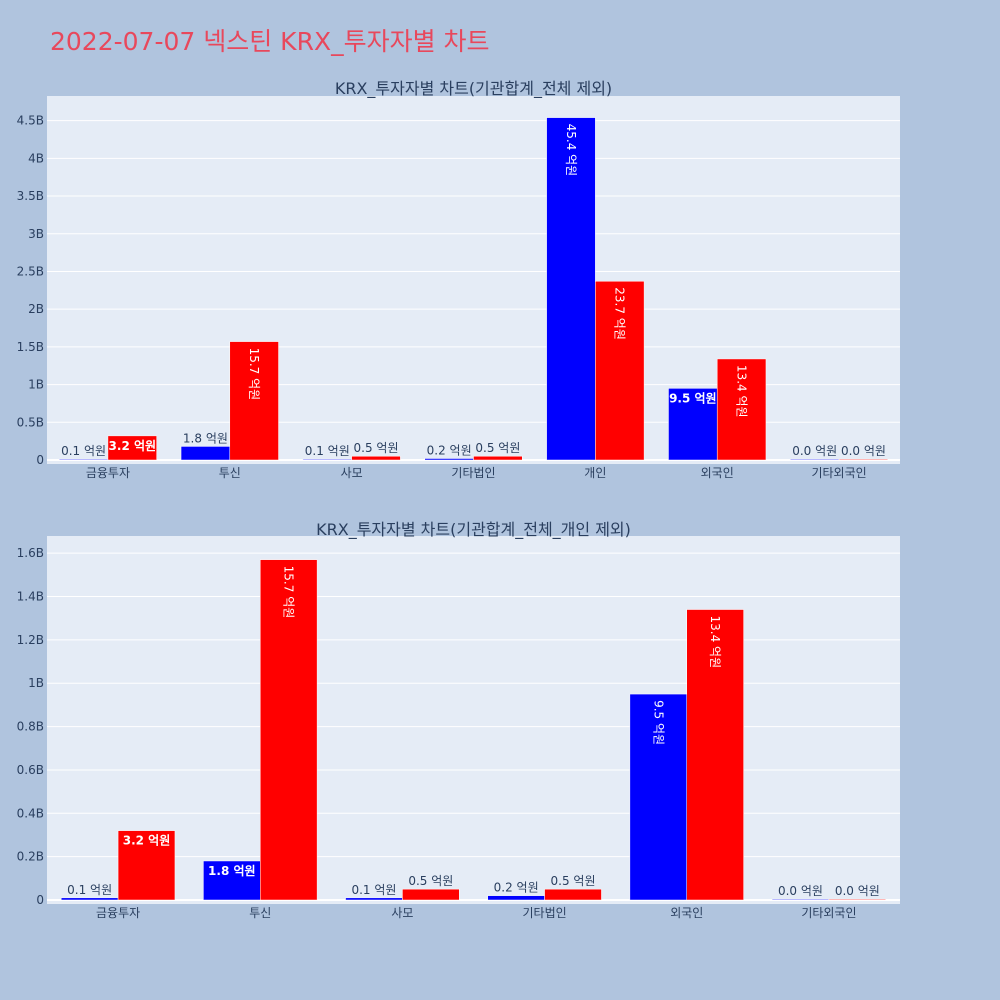  What do you see at coordinates (30, 640) in the screenshot?
I see `y-tick-label: 1.2B` at bounding box center [30, 640].